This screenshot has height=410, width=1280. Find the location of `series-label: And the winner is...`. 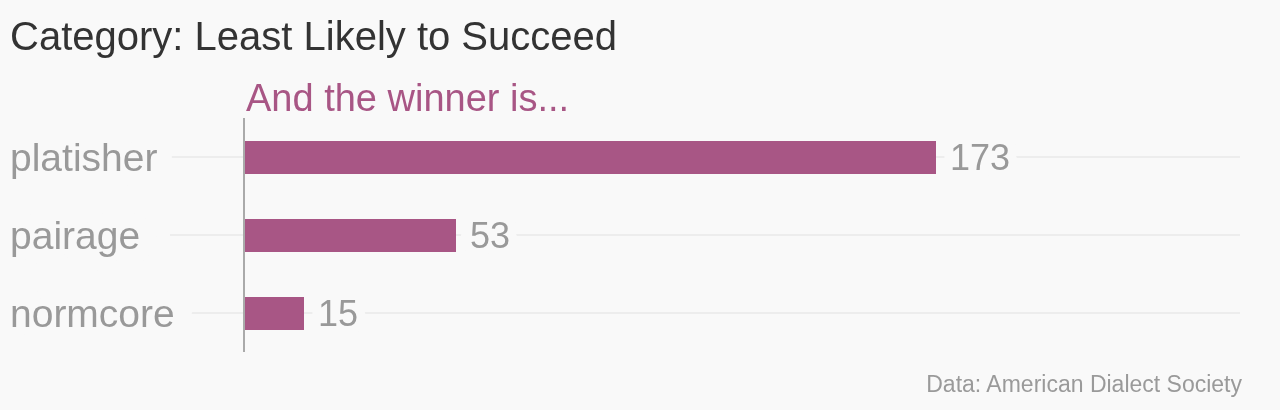

series-label: And the winner is... is located at coordinates (408, 98).